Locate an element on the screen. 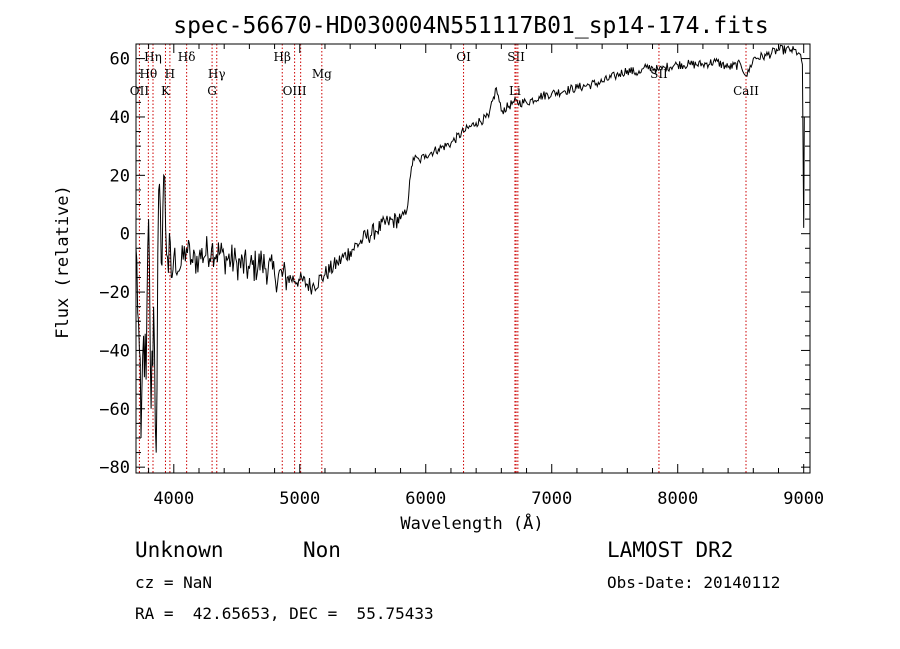  x-tick-label: 5000 is located at coordinates (299, 499).